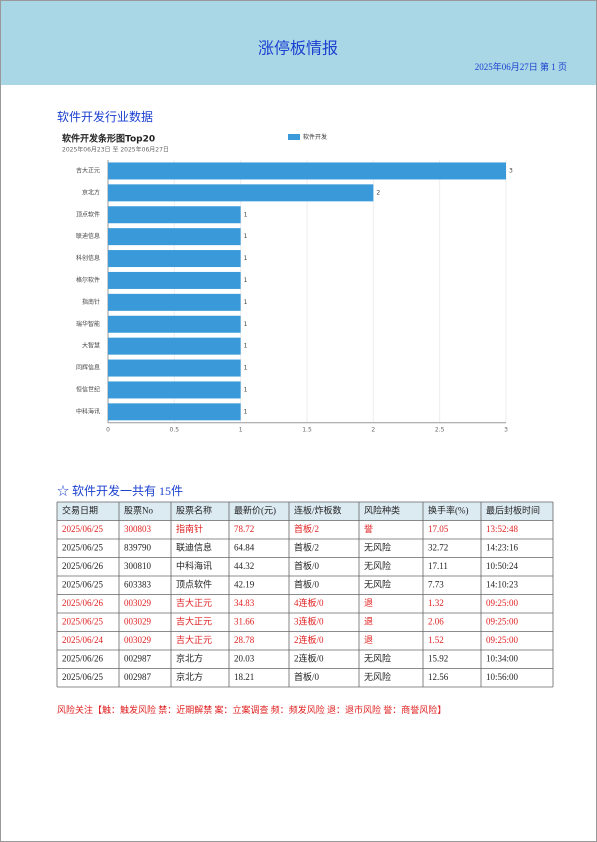 This screenshot has height=842, width=597. Describe the element at coordinates (438, 658) in the screenshot. I see `table-cell: 15.92` at that location.